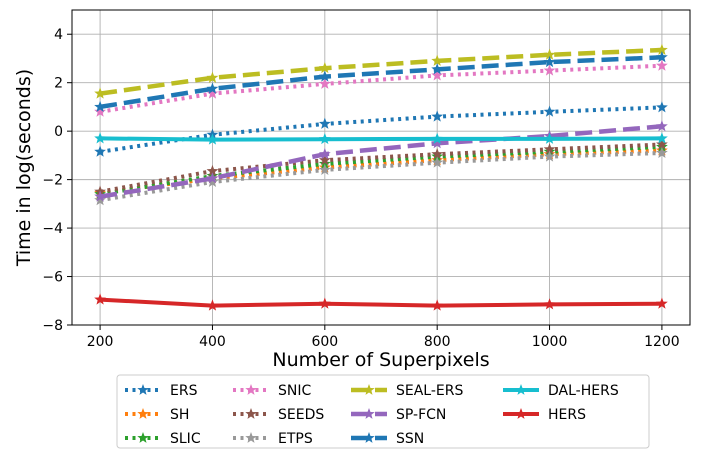 The height and width of the screenshot is (458, 706). I want to click on legend-item: SLIC, so click(163, 439).